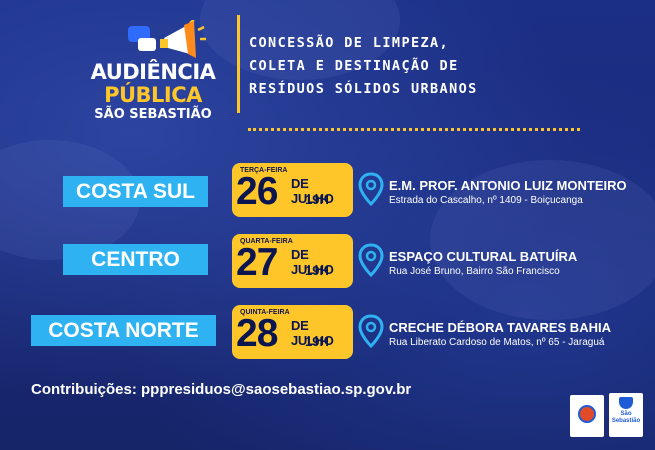  What do you see at coordinates (153, 114) in the screenshot?
I see `logo-city: SÃO SEBASTIÃO` at bounding box center [153, 114].